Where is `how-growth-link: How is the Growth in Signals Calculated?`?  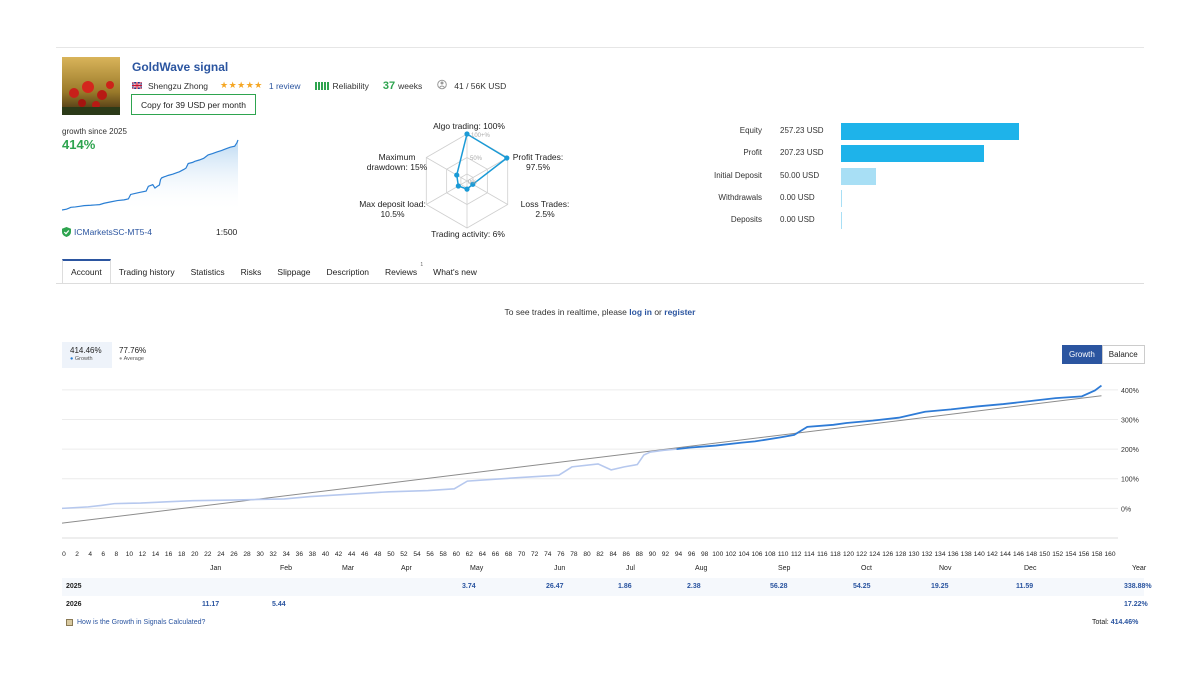
how-growth-link: How is the Growth in Signals Calculated? is located at coordinates (135, 622).